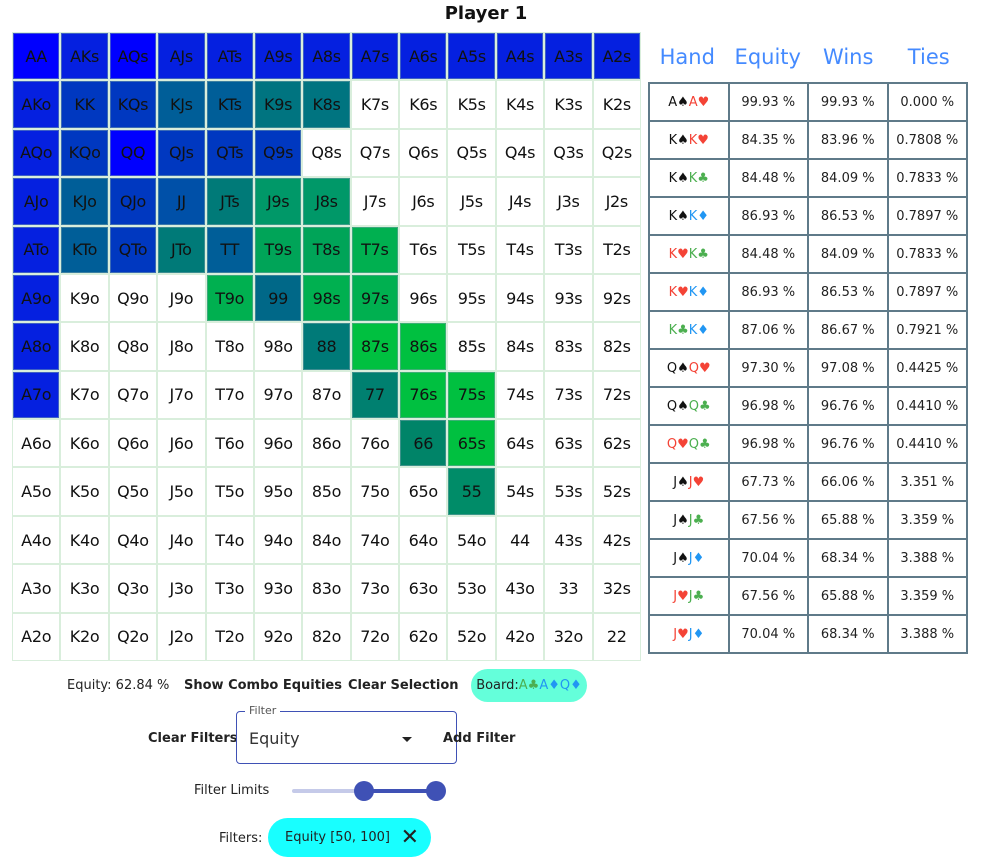 The width and height of the screenshot is (984, 863). I want to click on hand-cell-K5o: K5o, so click(84, 491).